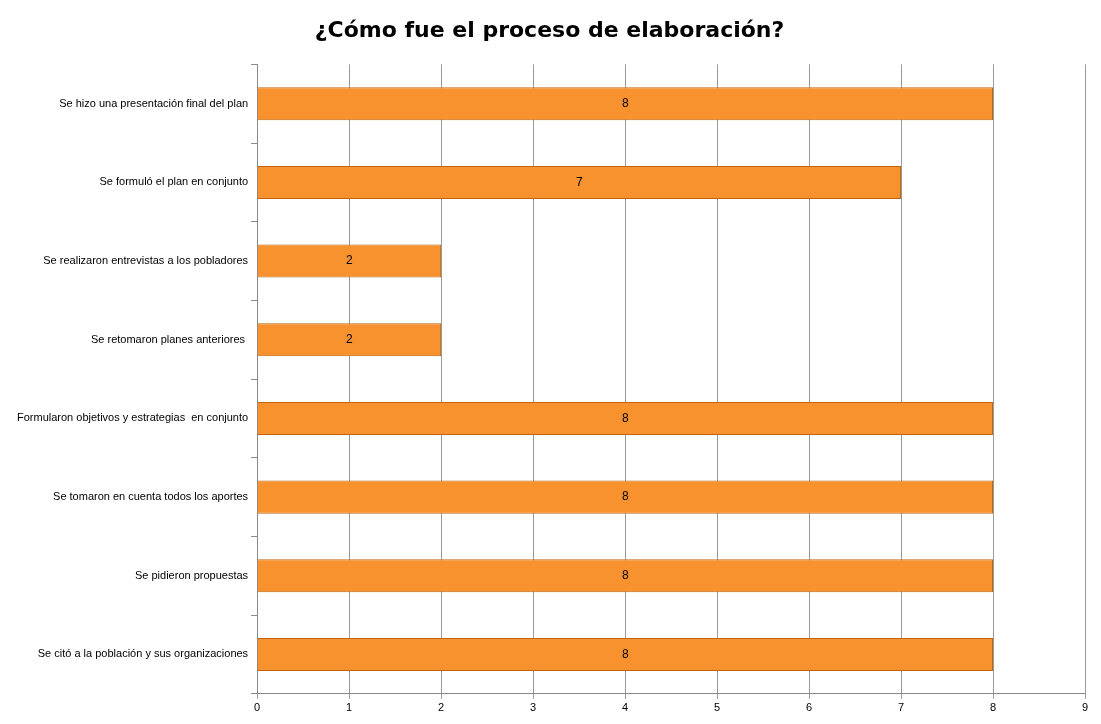 The image size is (1101, 724). What do you see at coordinates (146, 260) in the screenshot?
I see `y-tick-label: Se realizaron entrevistas a los pobladores` at bounding box center [146, 260].